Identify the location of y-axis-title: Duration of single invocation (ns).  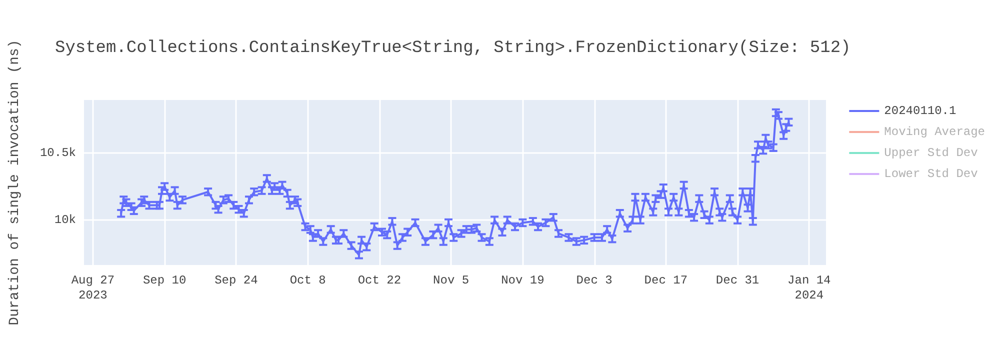
(15, 183).